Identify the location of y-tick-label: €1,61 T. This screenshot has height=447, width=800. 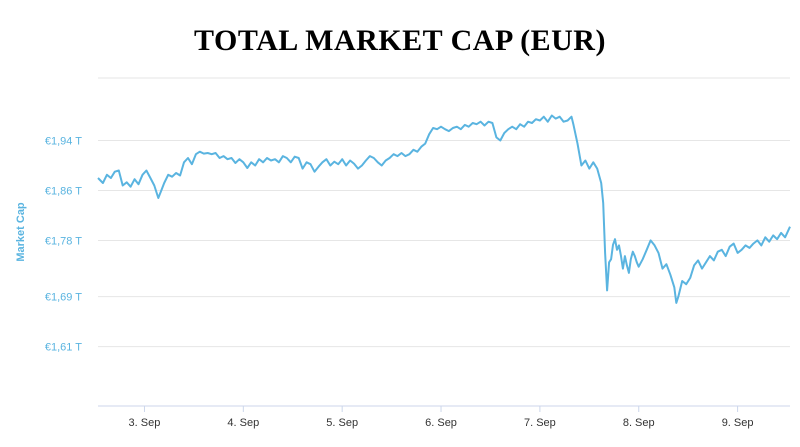
(63, 348).